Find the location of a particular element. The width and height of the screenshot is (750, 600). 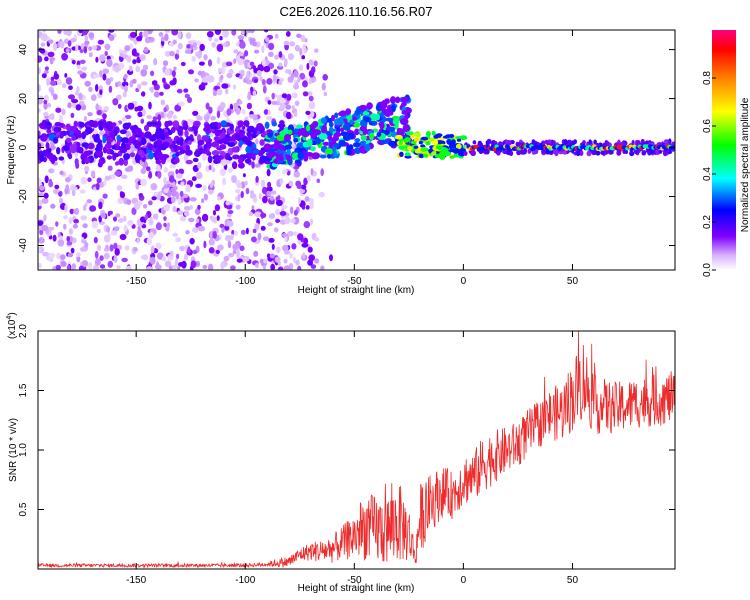

y-tick-label: 0 is located at coordinates (23, 147).